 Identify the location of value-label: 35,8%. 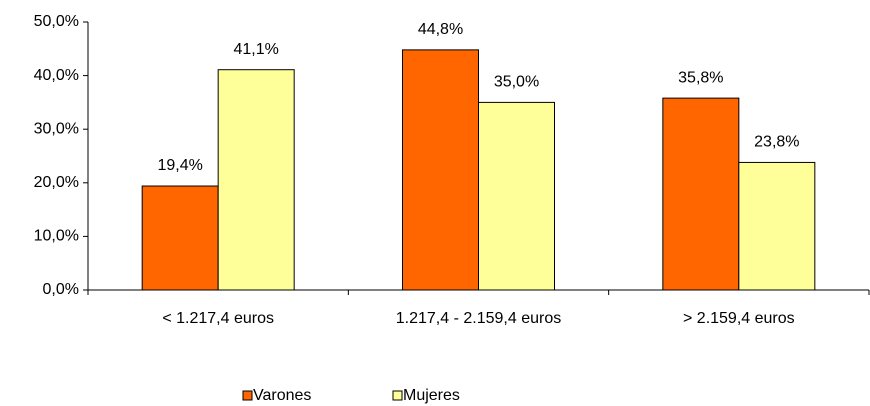
(700, 77).